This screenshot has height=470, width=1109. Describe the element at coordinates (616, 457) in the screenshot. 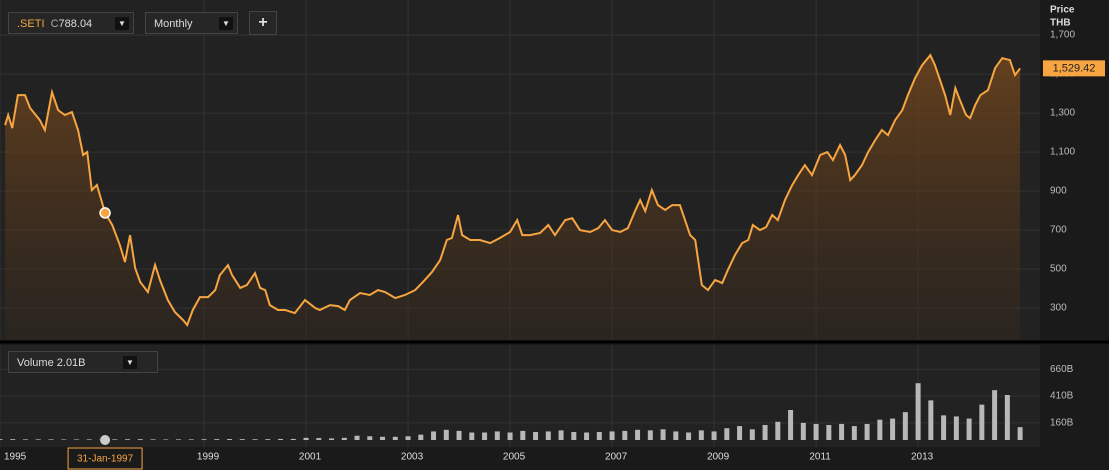

I see `x-tick-label: 2007` at that location.